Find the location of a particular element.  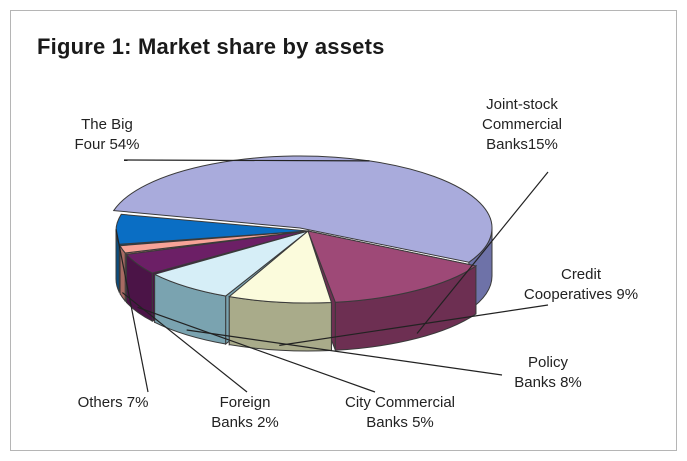

leader-line-joint-stock is located at coordinates (482, 252).